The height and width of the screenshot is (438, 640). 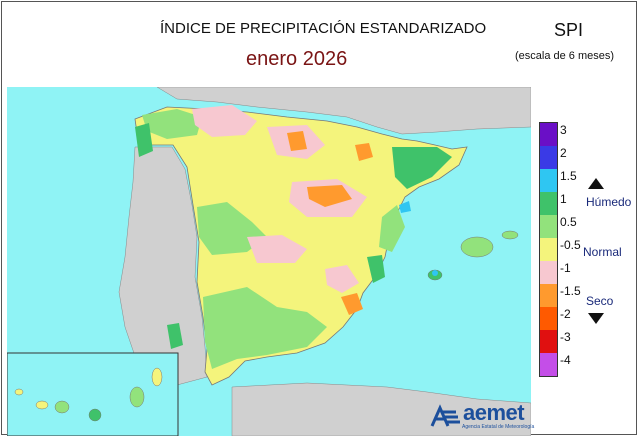 I want to click on orange-zone-ebro, so click(x=329, y=196).